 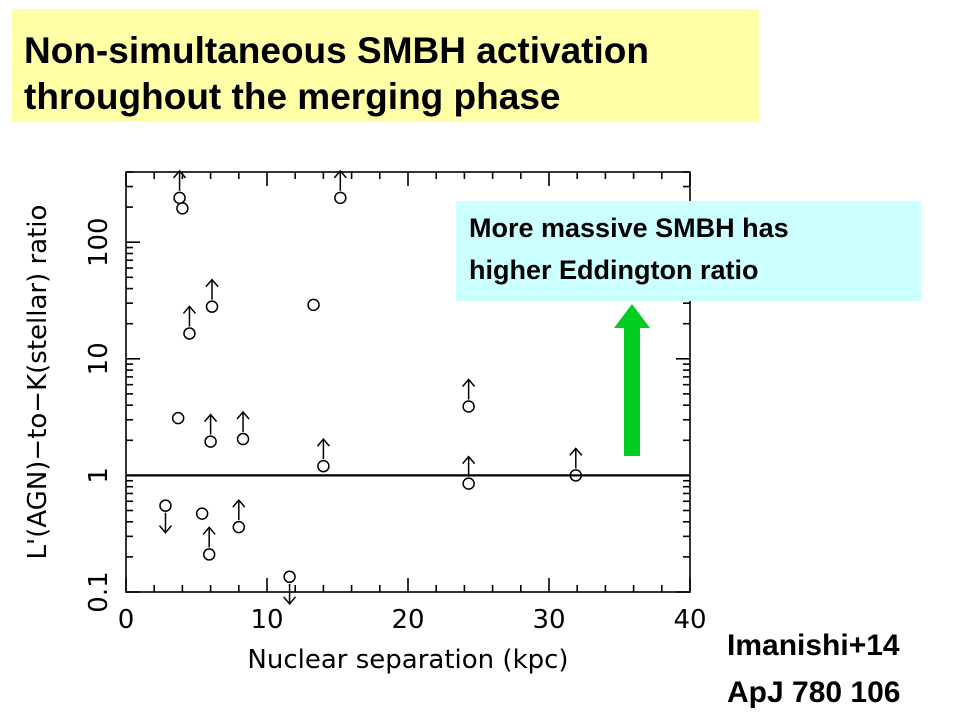 What do you see at coordinates (632, 316) in the screenshot?
I see `up-arrow-head` at bounding box center [632, 316].